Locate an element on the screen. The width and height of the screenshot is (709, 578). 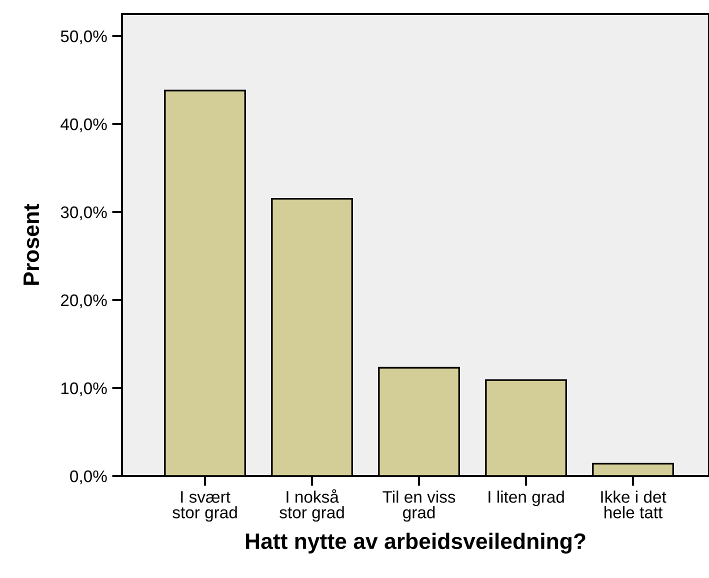
x-tick-label: Til en viss grad is located at coordinates (419, 506).